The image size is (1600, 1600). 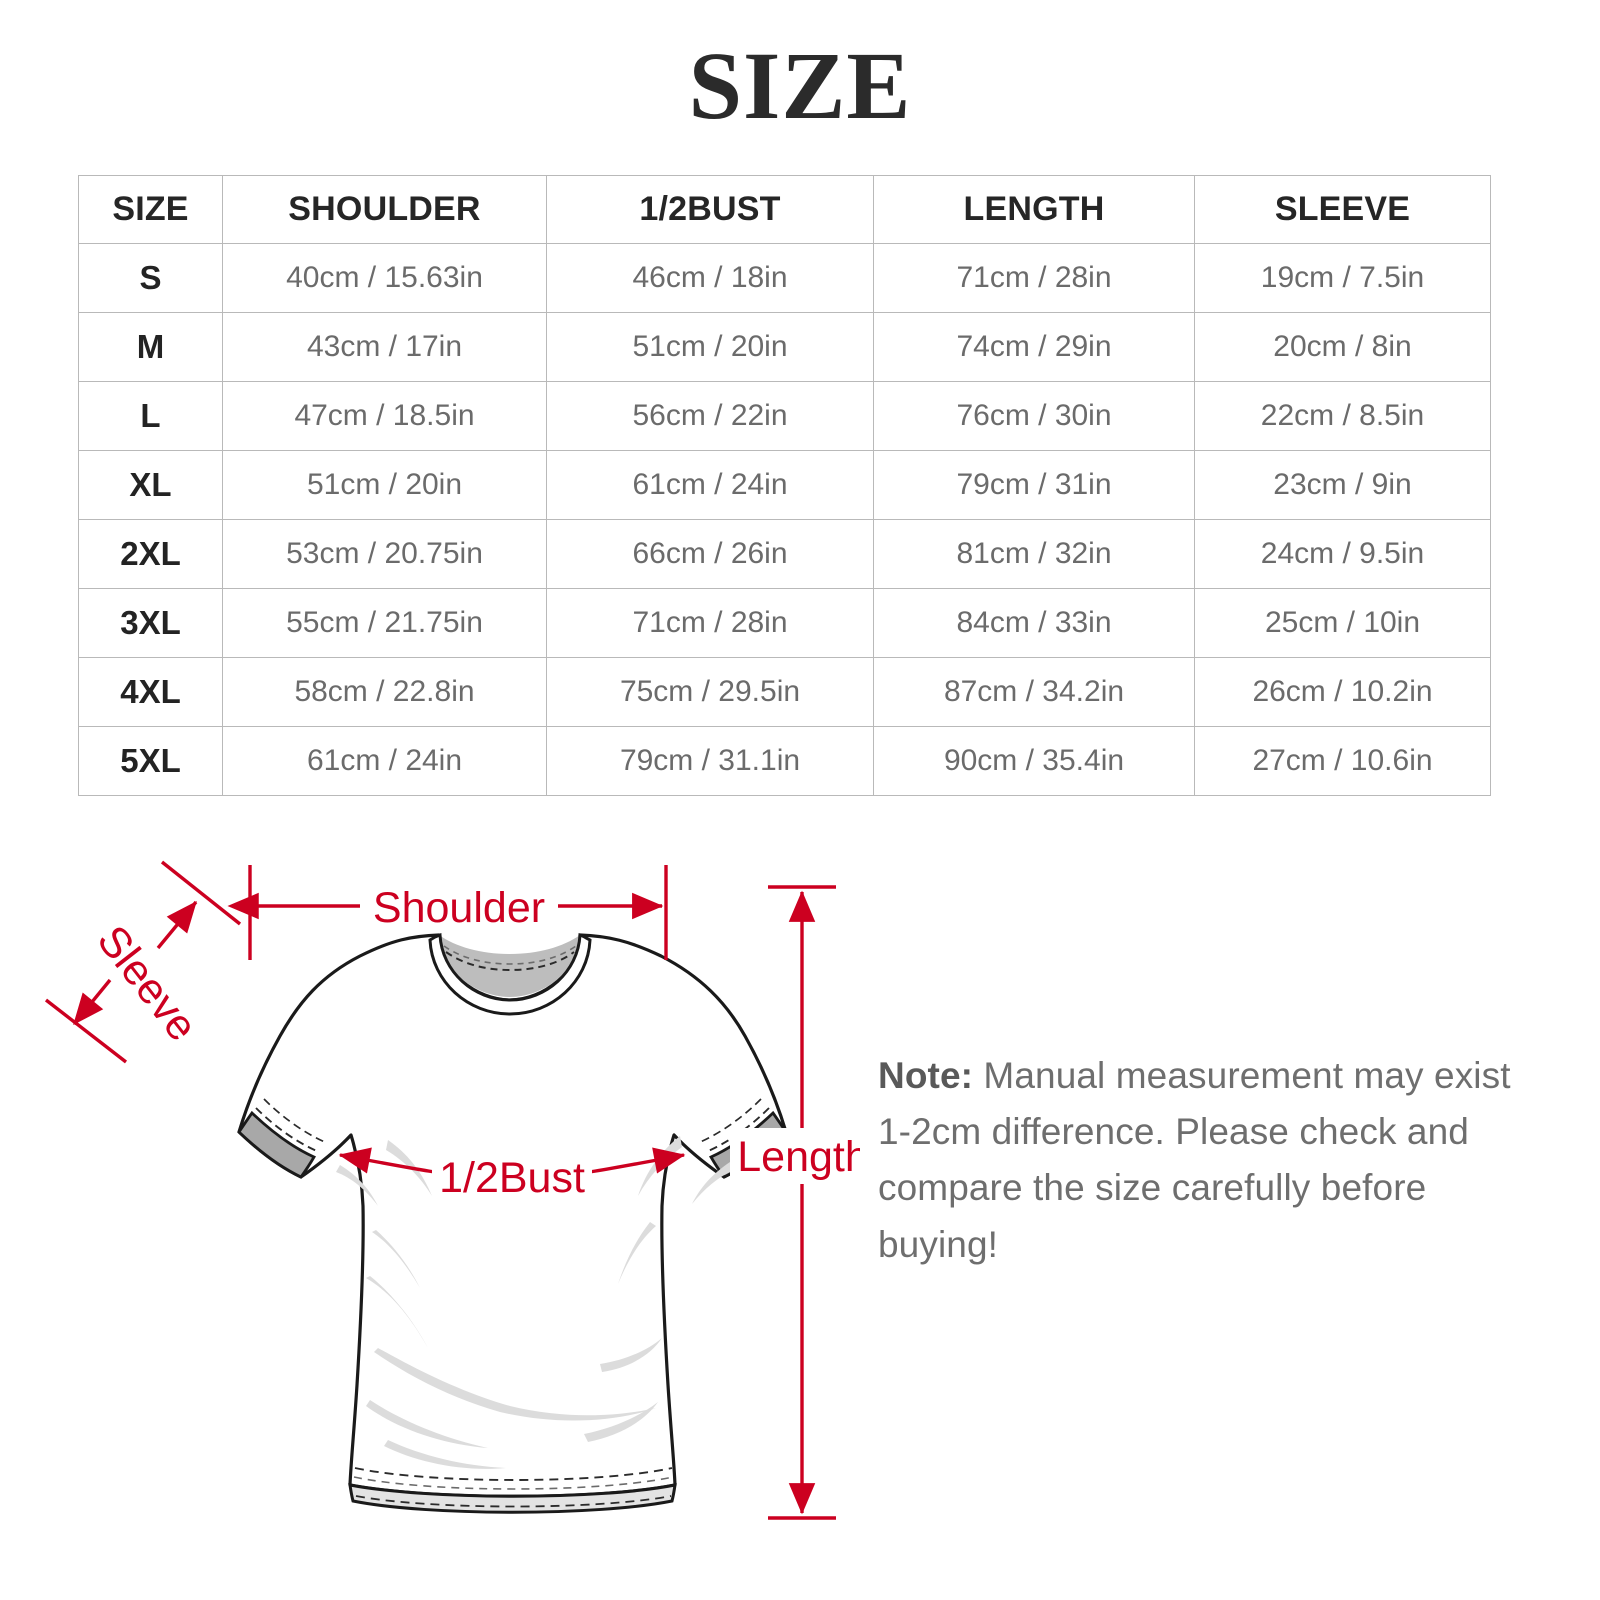 I want to click on cell-sleeve: 25cm / 10in, so click(x=1342, y=623).